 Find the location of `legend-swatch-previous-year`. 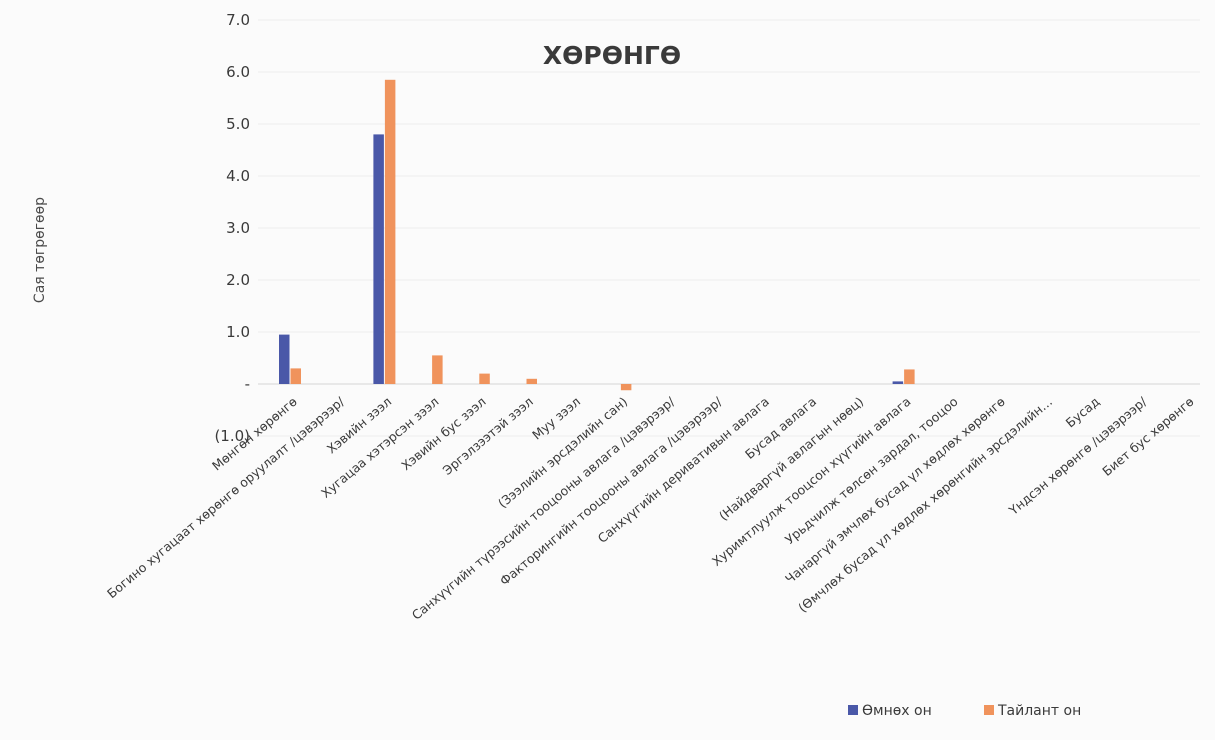

legend-swatch-previous-year is located at coordinates (853, 710).